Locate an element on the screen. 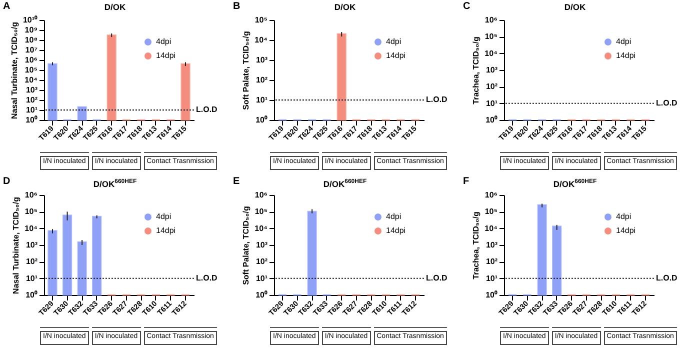 This screenshot has width=690, height=350. y-tick-label: 10⁸ is located at coordinates (31, 40).